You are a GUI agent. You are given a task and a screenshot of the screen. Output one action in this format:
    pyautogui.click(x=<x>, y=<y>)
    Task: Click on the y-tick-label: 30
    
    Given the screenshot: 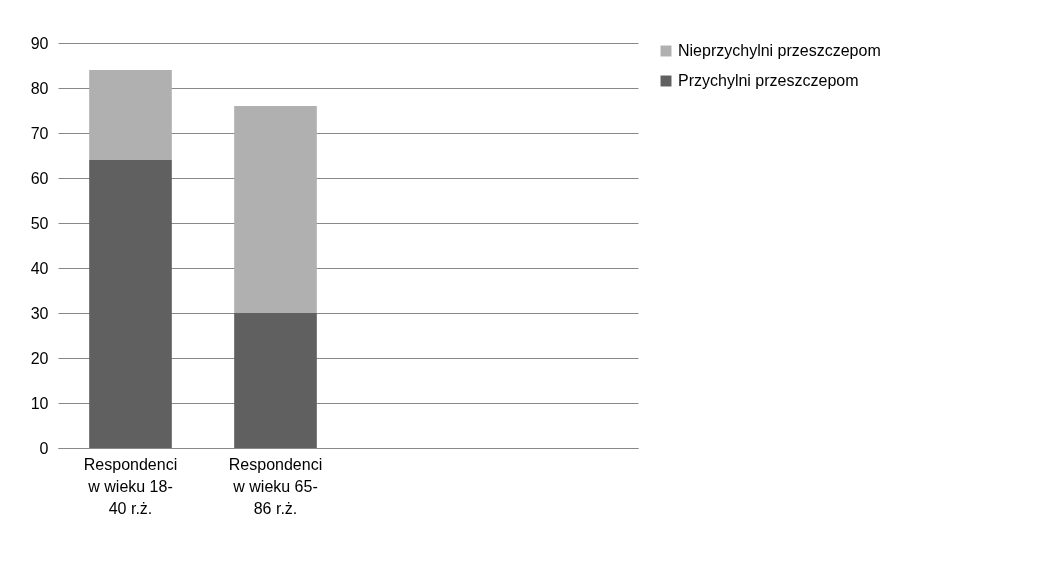 What is the action you would take?
    pyautogui.click(x=39, y=313)
    